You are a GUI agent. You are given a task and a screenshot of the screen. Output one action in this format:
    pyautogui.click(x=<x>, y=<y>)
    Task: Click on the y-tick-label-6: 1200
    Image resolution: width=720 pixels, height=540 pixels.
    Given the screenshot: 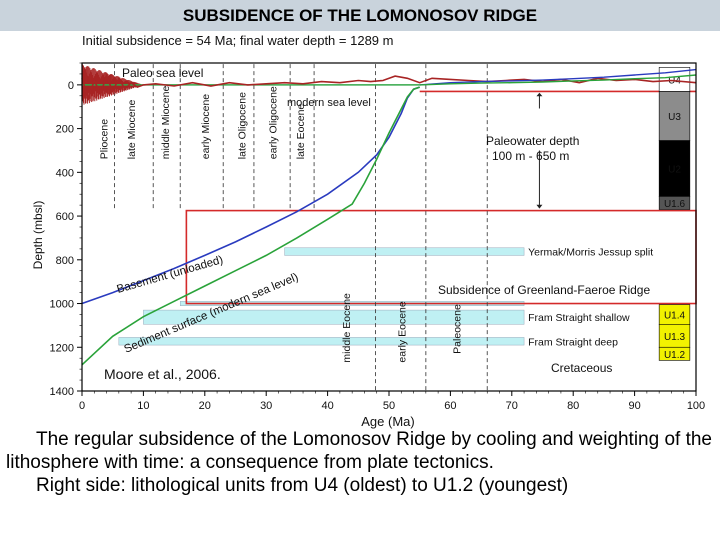 What is the action you would take?
    pyautogui.click(x=62, y=348)
    